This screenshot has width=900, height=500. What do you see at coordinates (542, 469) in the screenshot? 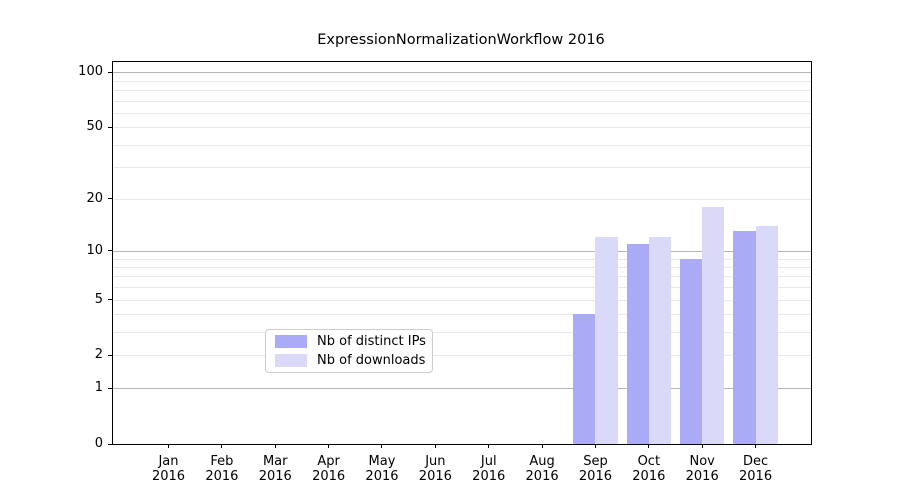
I see `x-tick-label: Aug 2016` at bounding box center [542, 469].